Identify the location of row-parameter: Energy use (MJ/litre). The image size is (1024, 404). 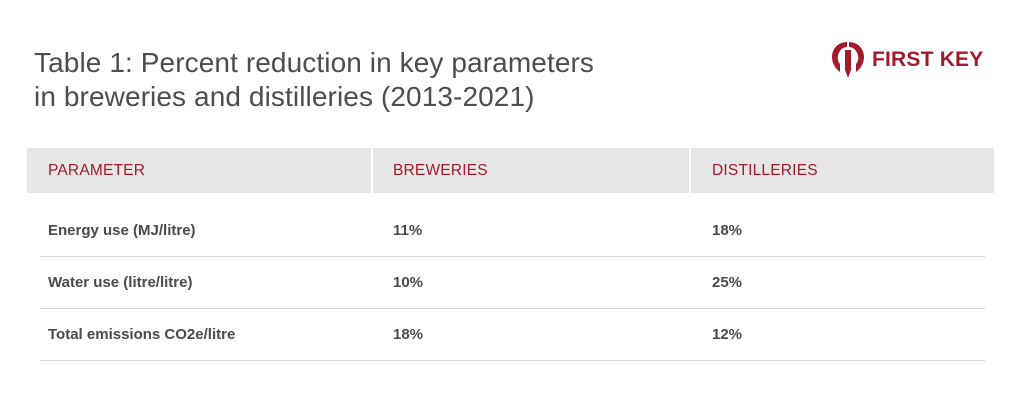
(122, 230).